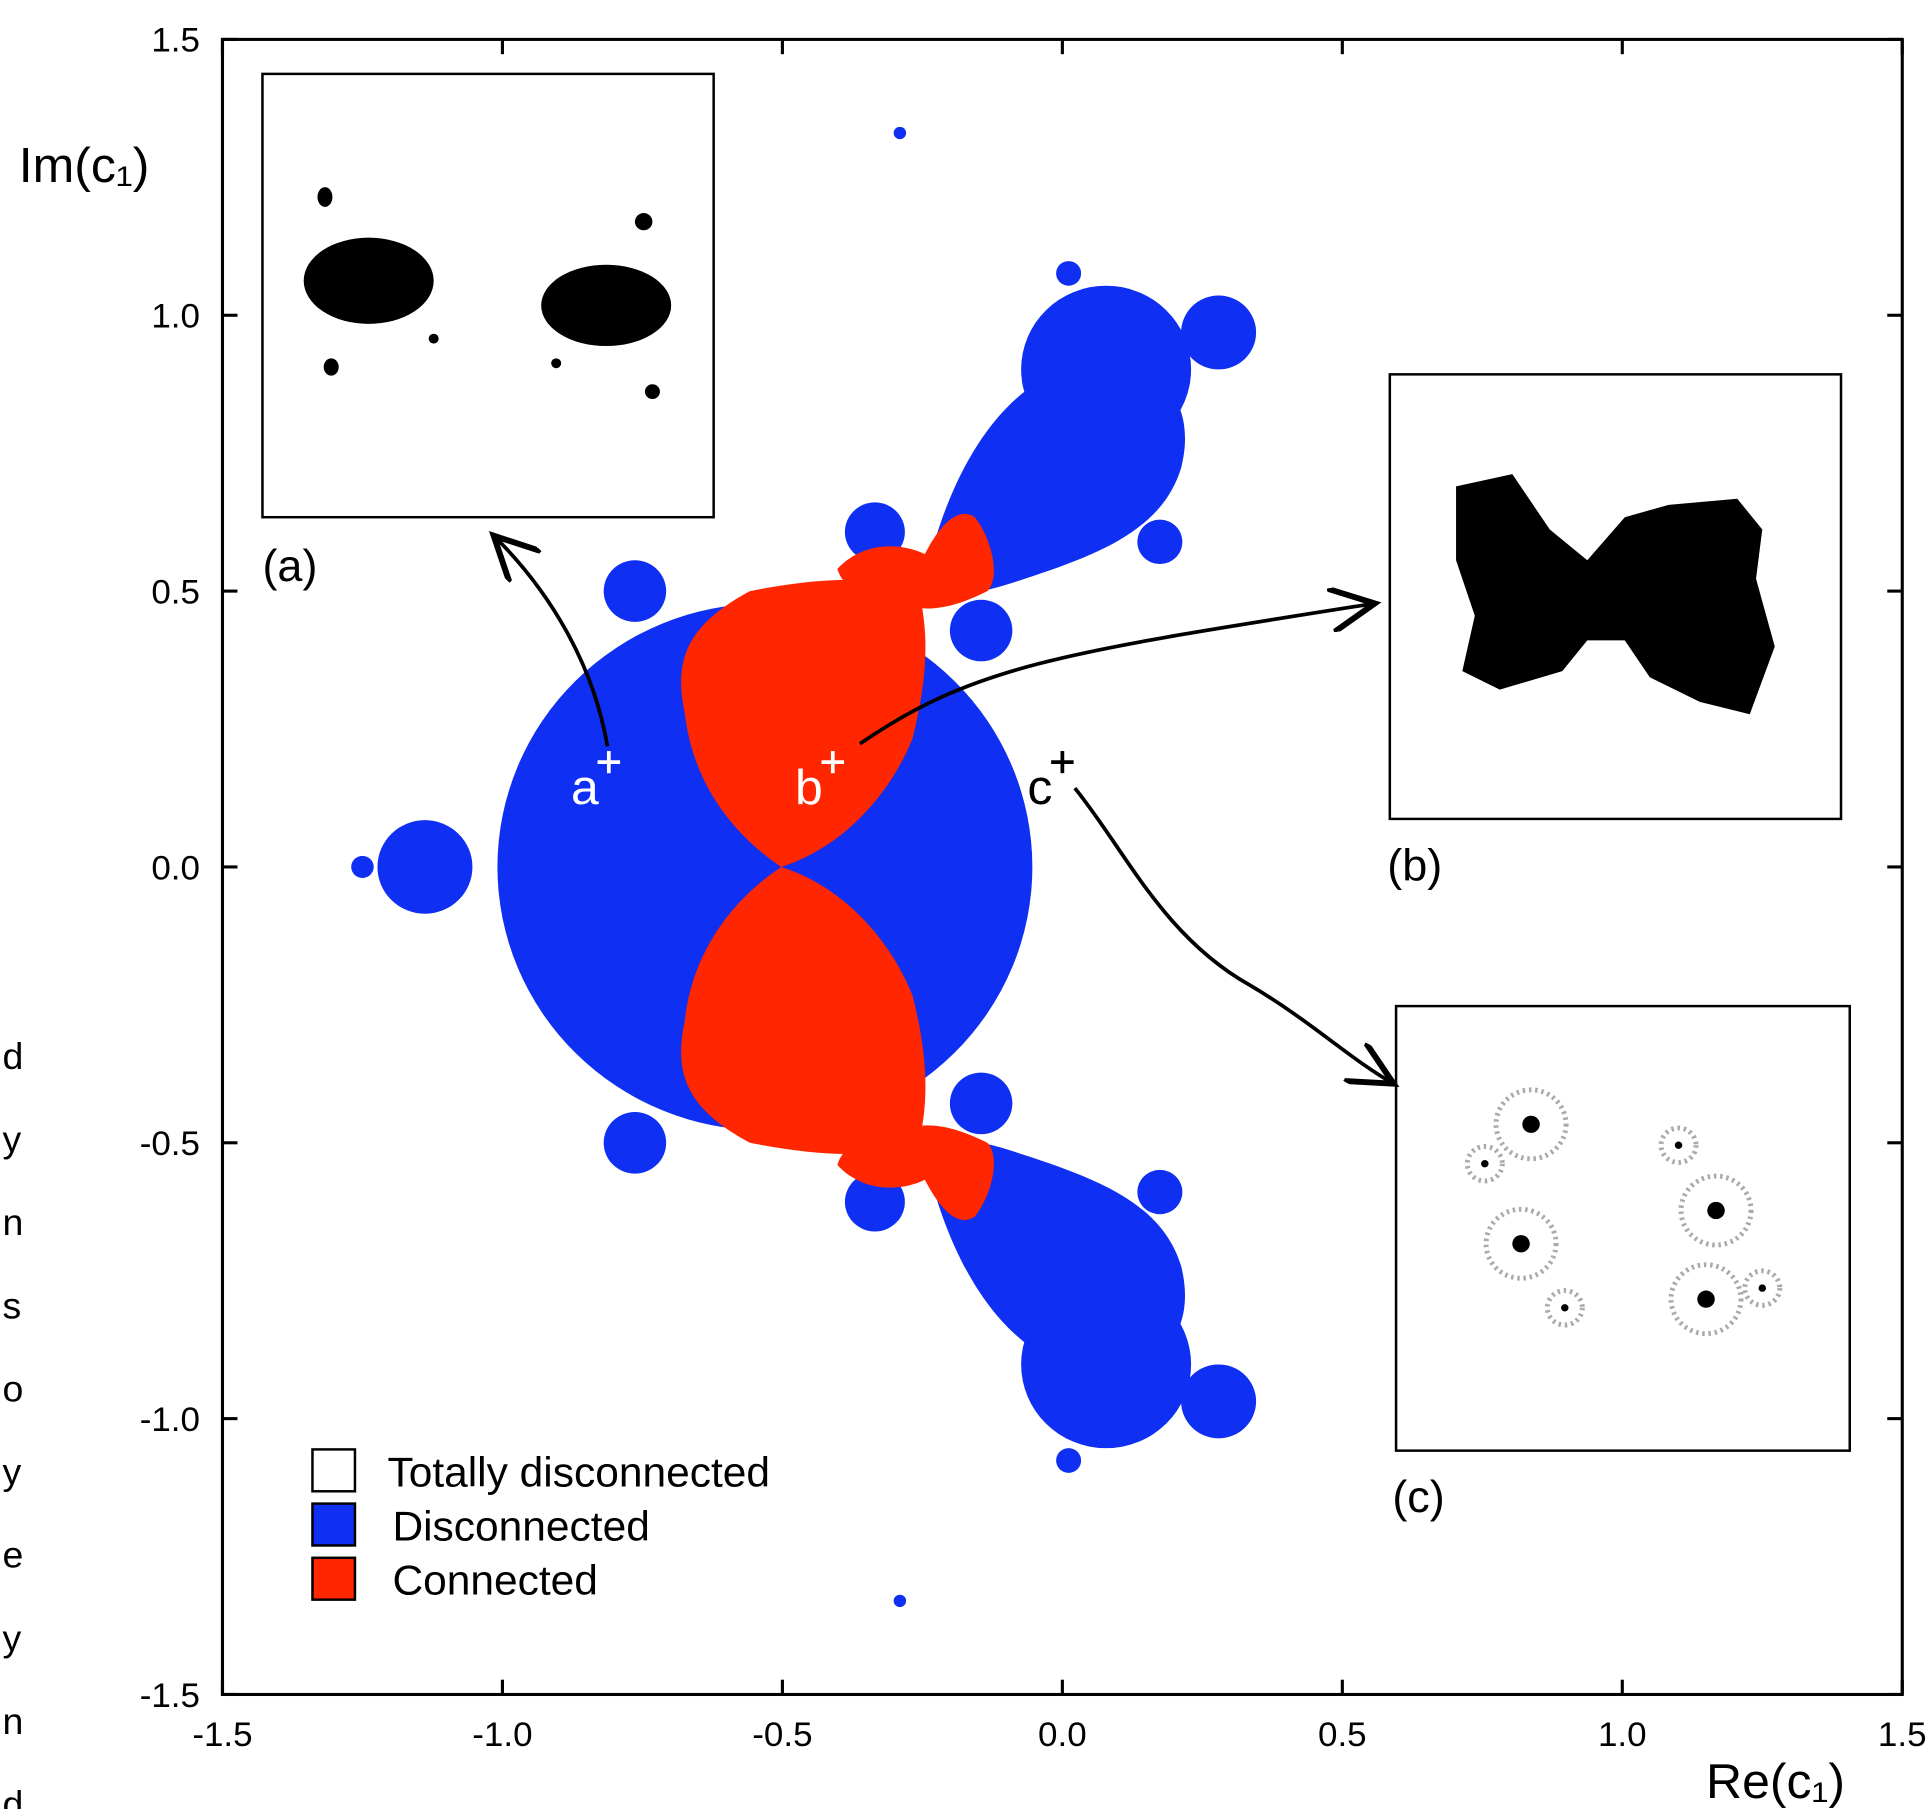 Image resolution: width=1931 pixels, height=1809 pixels. Describe the element at coordinates (1062, 1735) in the screenshot. I see `x-tick-label: 0.0` at that location.